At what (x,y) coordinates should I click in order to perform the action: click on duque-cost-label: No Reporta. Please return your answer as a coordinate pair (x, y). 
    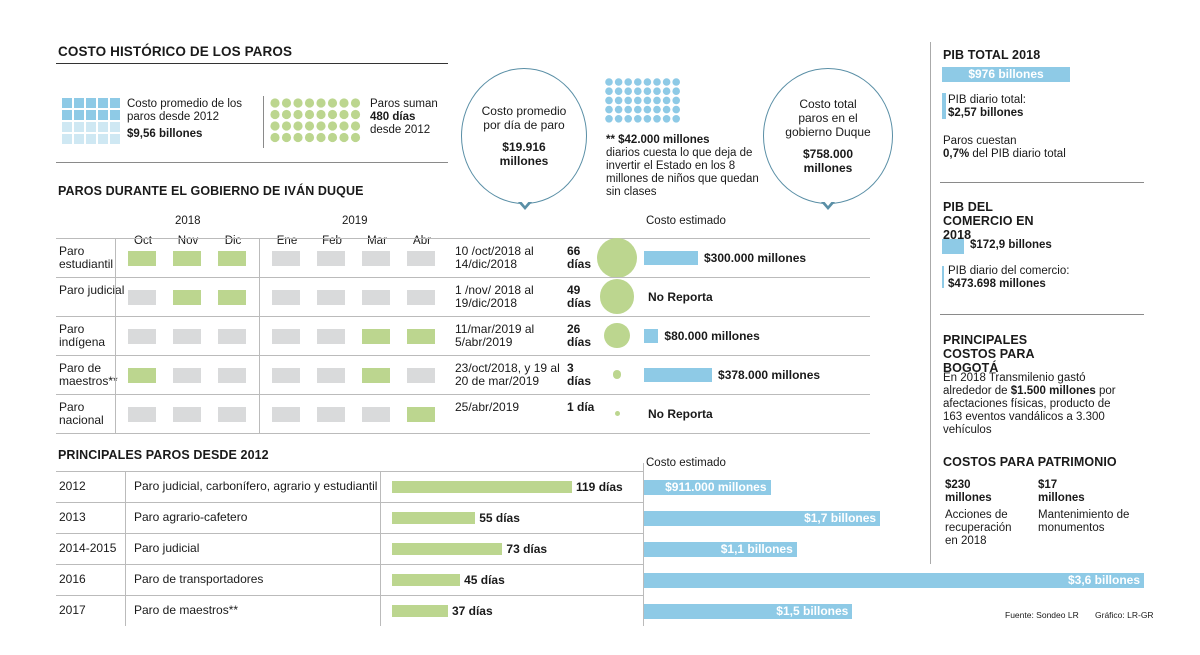
    Looking at the image, I should click on (680, 413).